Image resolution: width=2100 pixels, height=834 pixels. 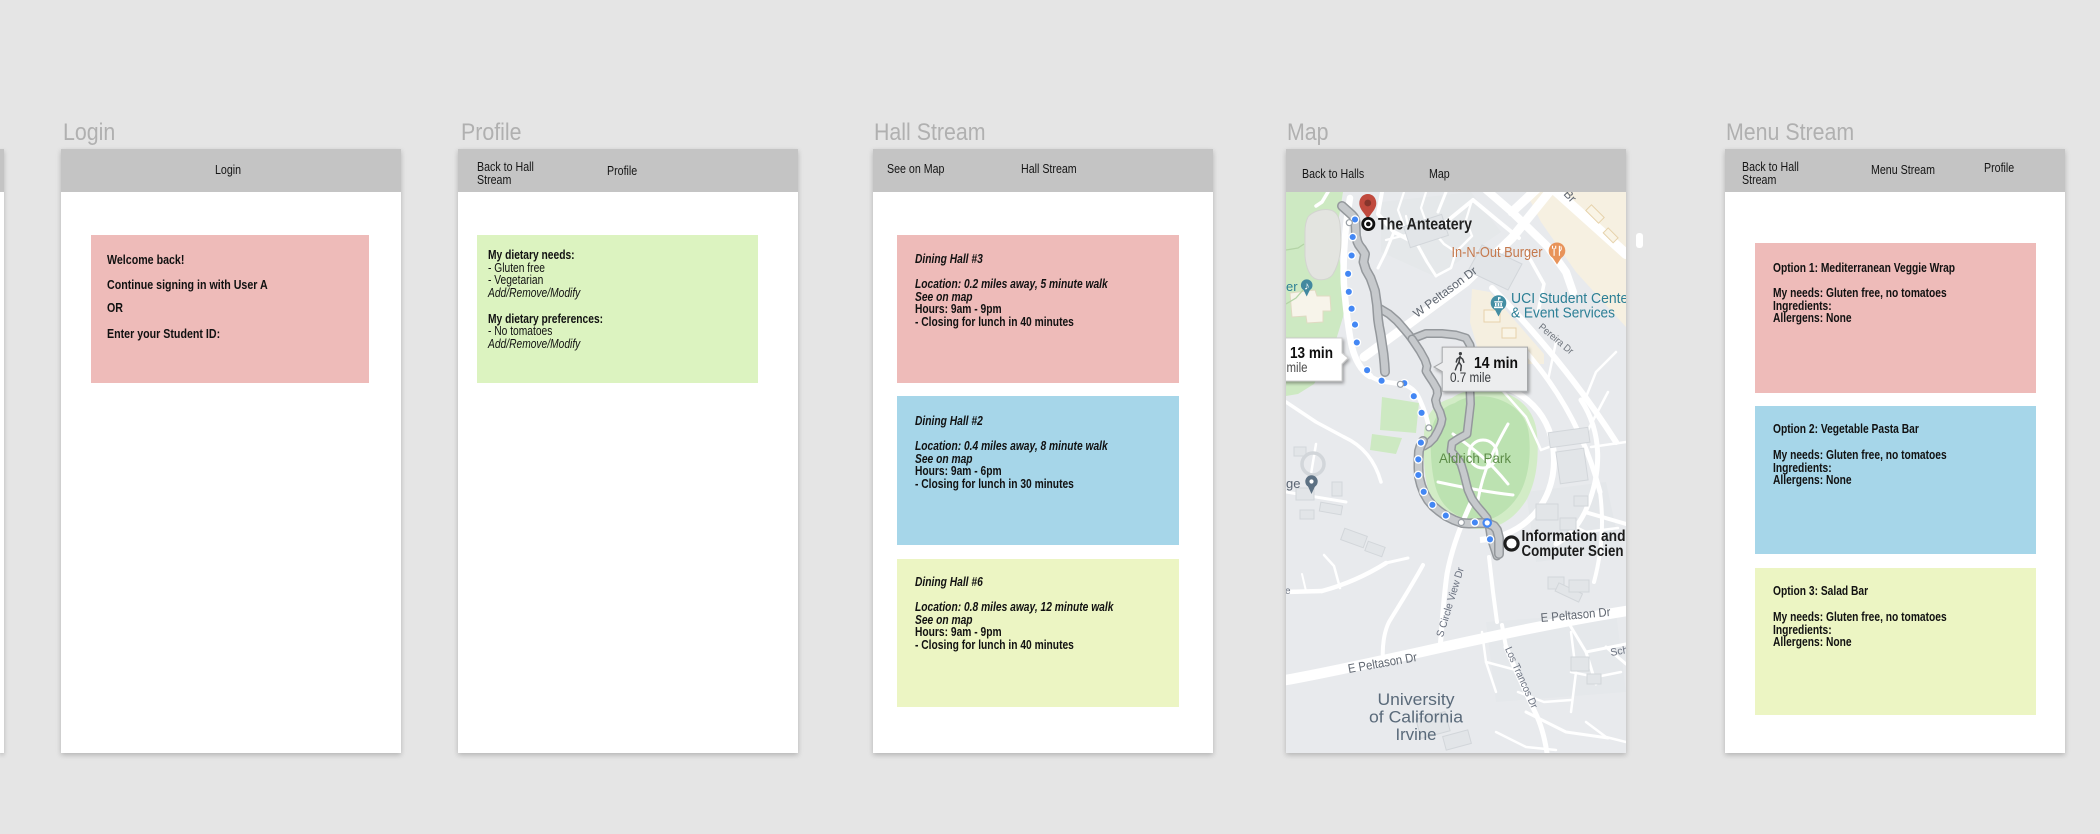 What do you see at coordinates (1497, 253) in the screenshot?
I see `svg-text: In-N-Out Burger` at bounding box center [1497, 253].